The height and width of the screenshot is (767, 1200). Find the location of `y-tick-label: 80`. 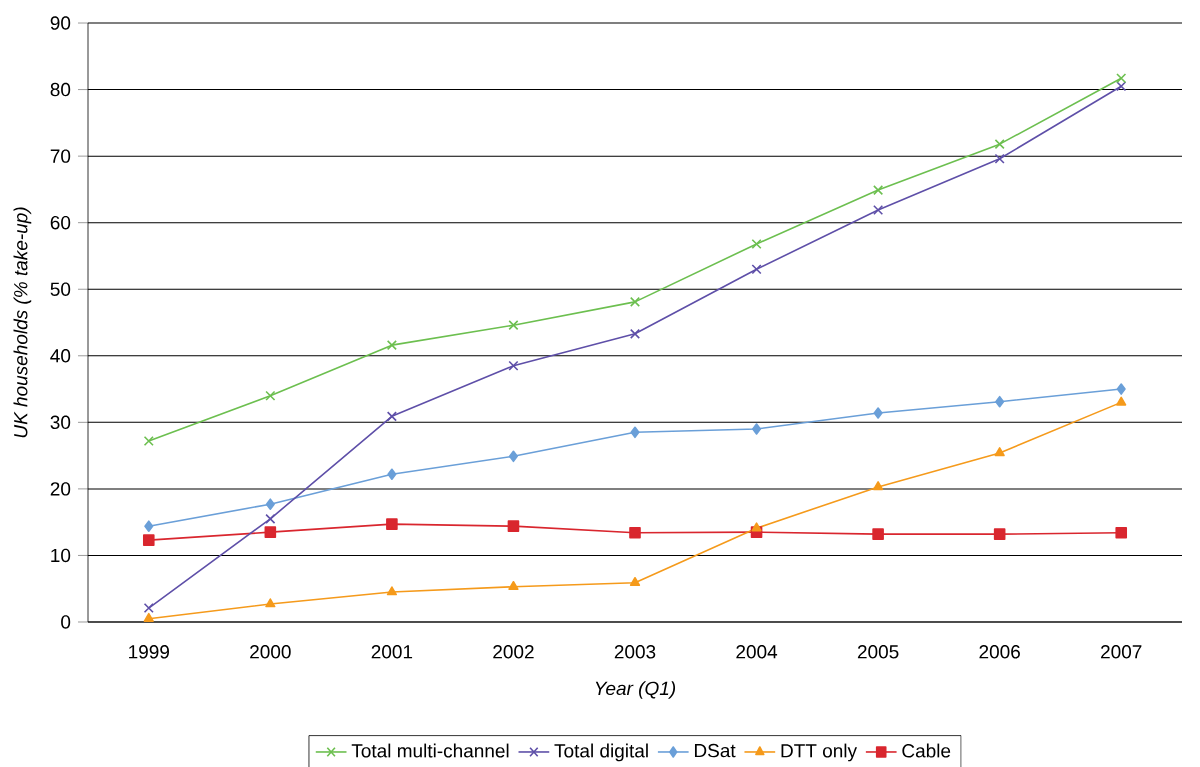

y-tick-label: 80 is located at coordinates (60, 89).